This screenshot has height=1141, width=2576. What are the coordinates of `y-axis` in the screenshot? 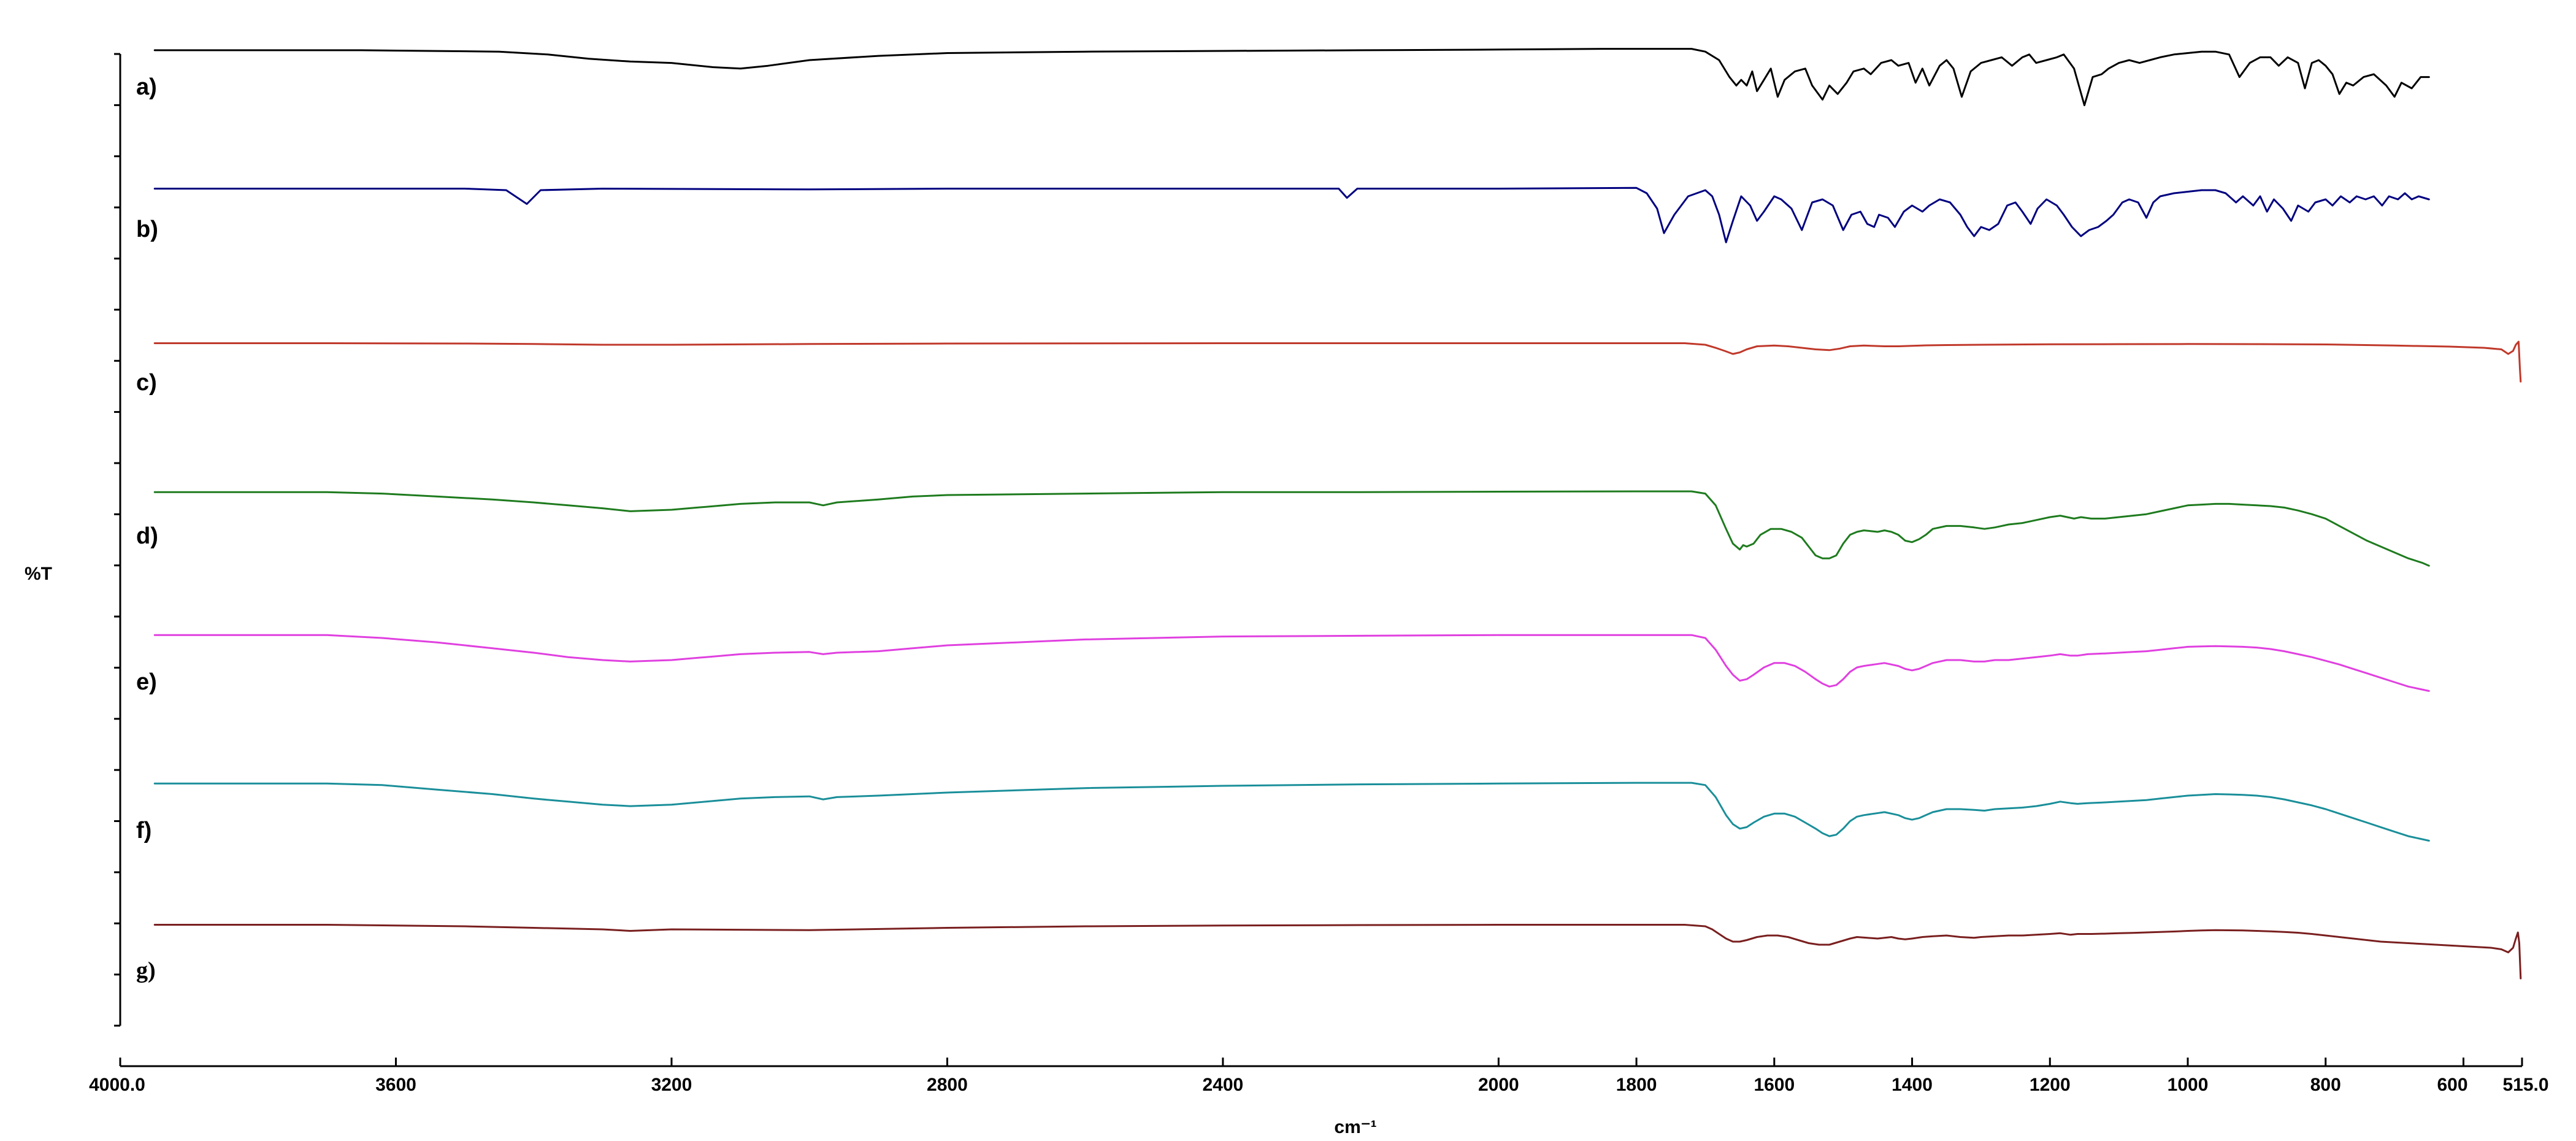 It's located at (117, 540).